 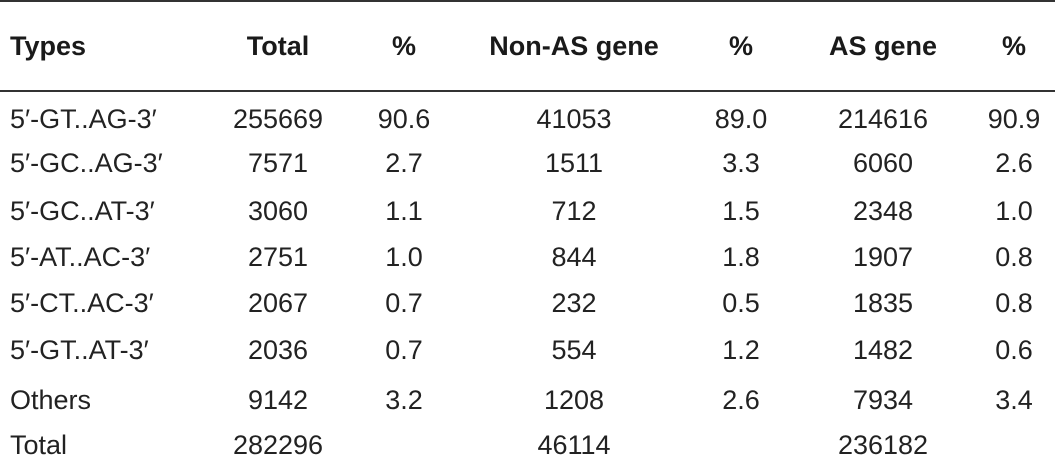 I want to click on table-row: 5′-GT..AT-3′ 2036 0.7 554 1.2 1482 0.6, so click(x=527, y=350).